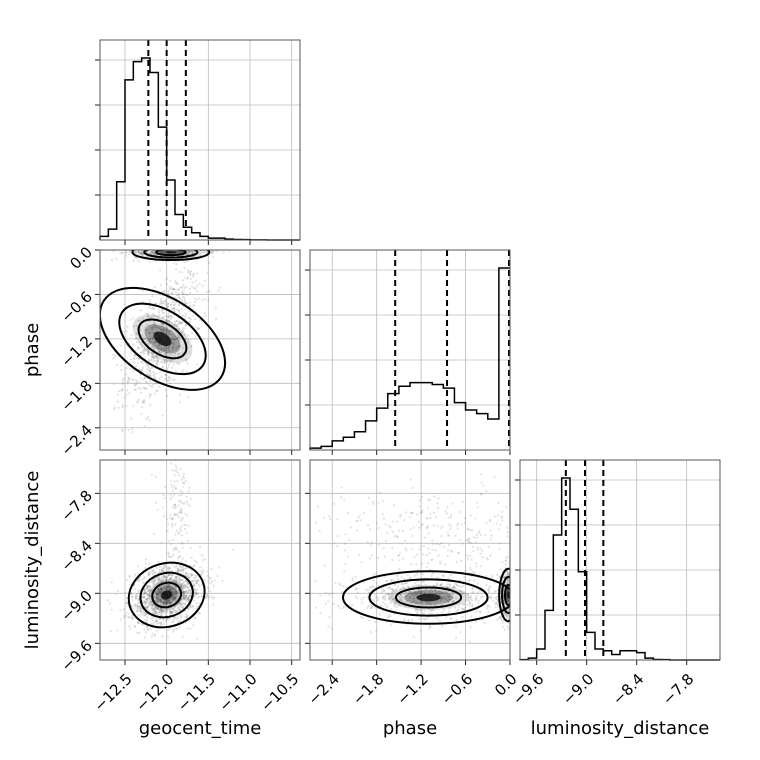 The height and width of the screenshot is (760, 760). What do you see at coordinates (323, 689) in the screenshot?
I see `x-tick-label: −2.4` at bounding box center [323, 689].